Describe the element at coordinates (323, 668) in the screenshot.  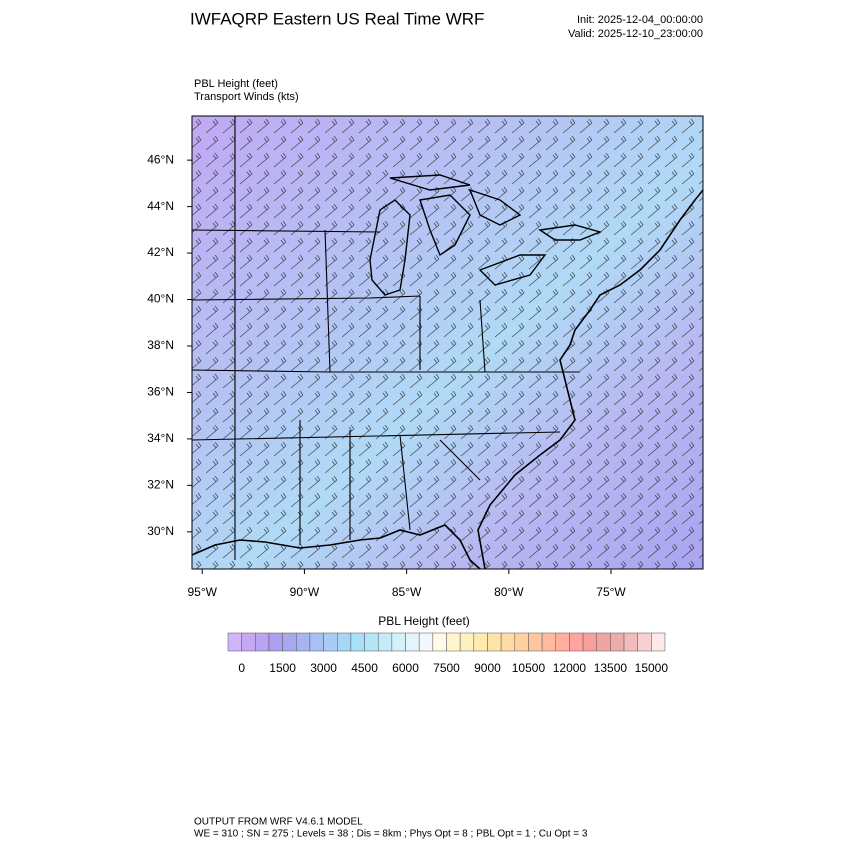
I see `colorbar-tick-label: 3000` at that location.